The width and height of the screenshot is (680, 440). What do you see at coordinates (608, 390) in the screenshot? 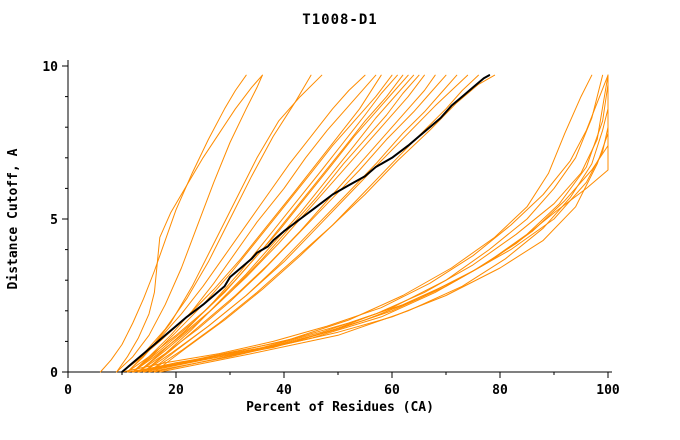
I see `x-tick-label: 100` at bounding box center [608, 390].